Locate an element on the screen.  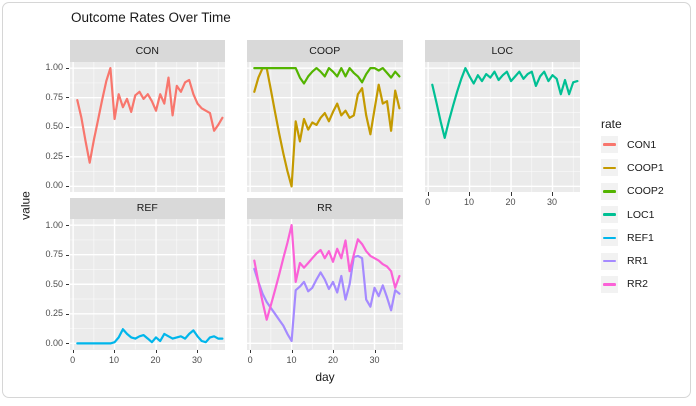
facet-plot-REF is located at coordinates (147, 284).